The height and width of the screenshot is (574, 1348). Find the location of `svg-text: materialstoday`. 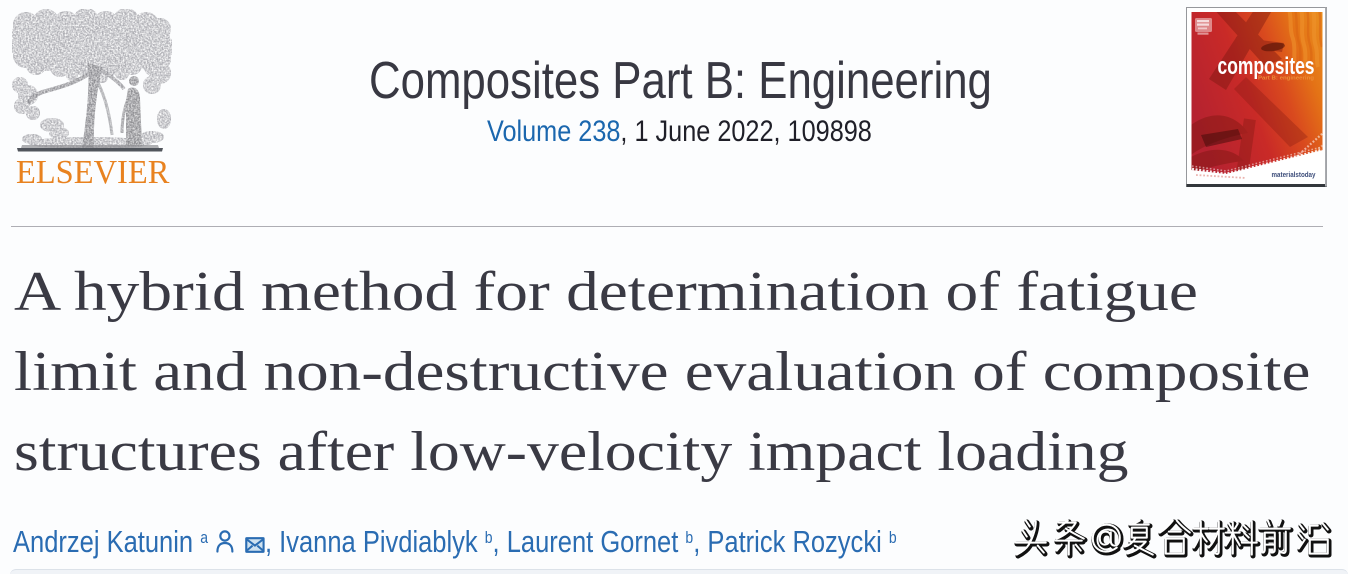

svg-text: materialstoday is located at coordinates (1294, 174).